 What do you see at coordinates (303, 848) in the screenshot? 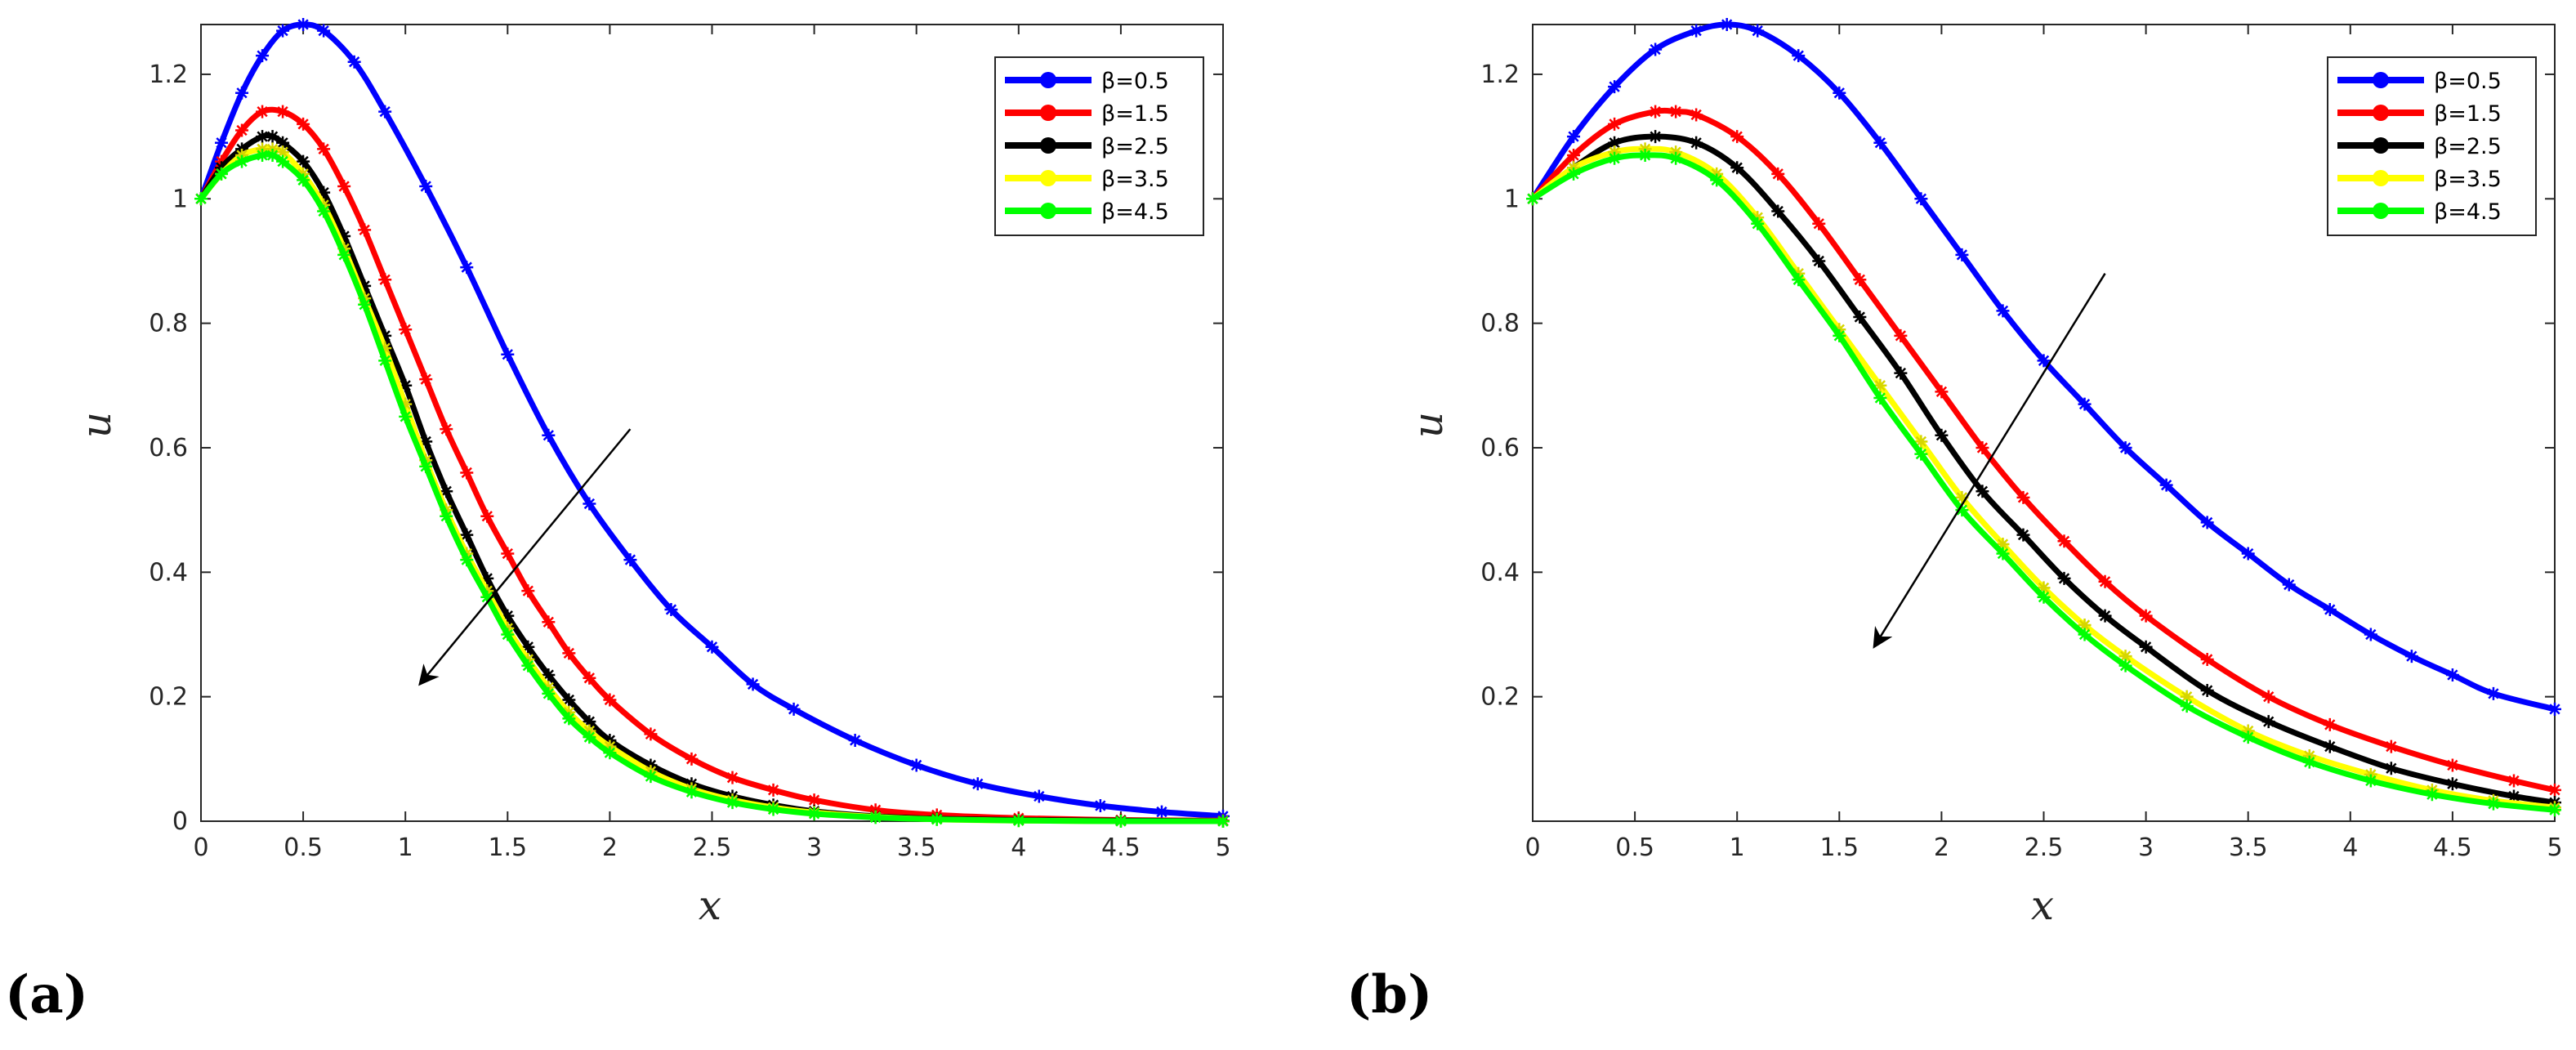
I see `x-tick-label: 0.5` at bounding box center [303, 848].